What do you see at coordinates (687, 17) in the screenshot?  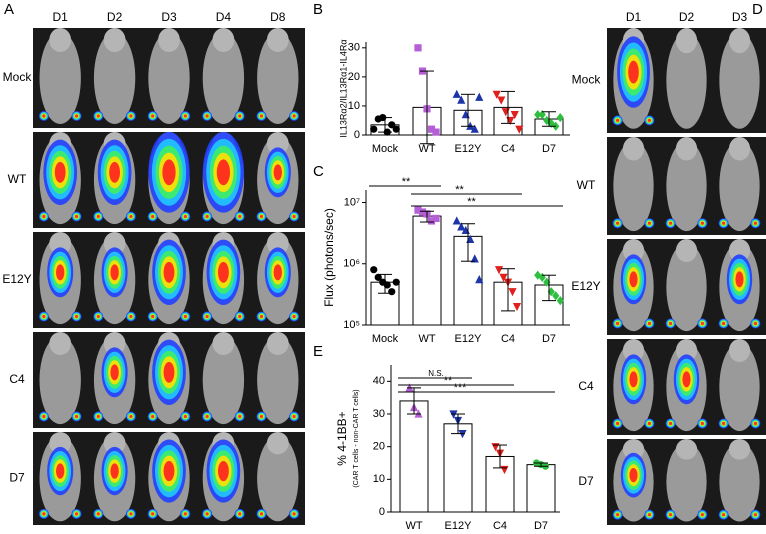 I see `column-label: D2` at bounding box center [687, 17].